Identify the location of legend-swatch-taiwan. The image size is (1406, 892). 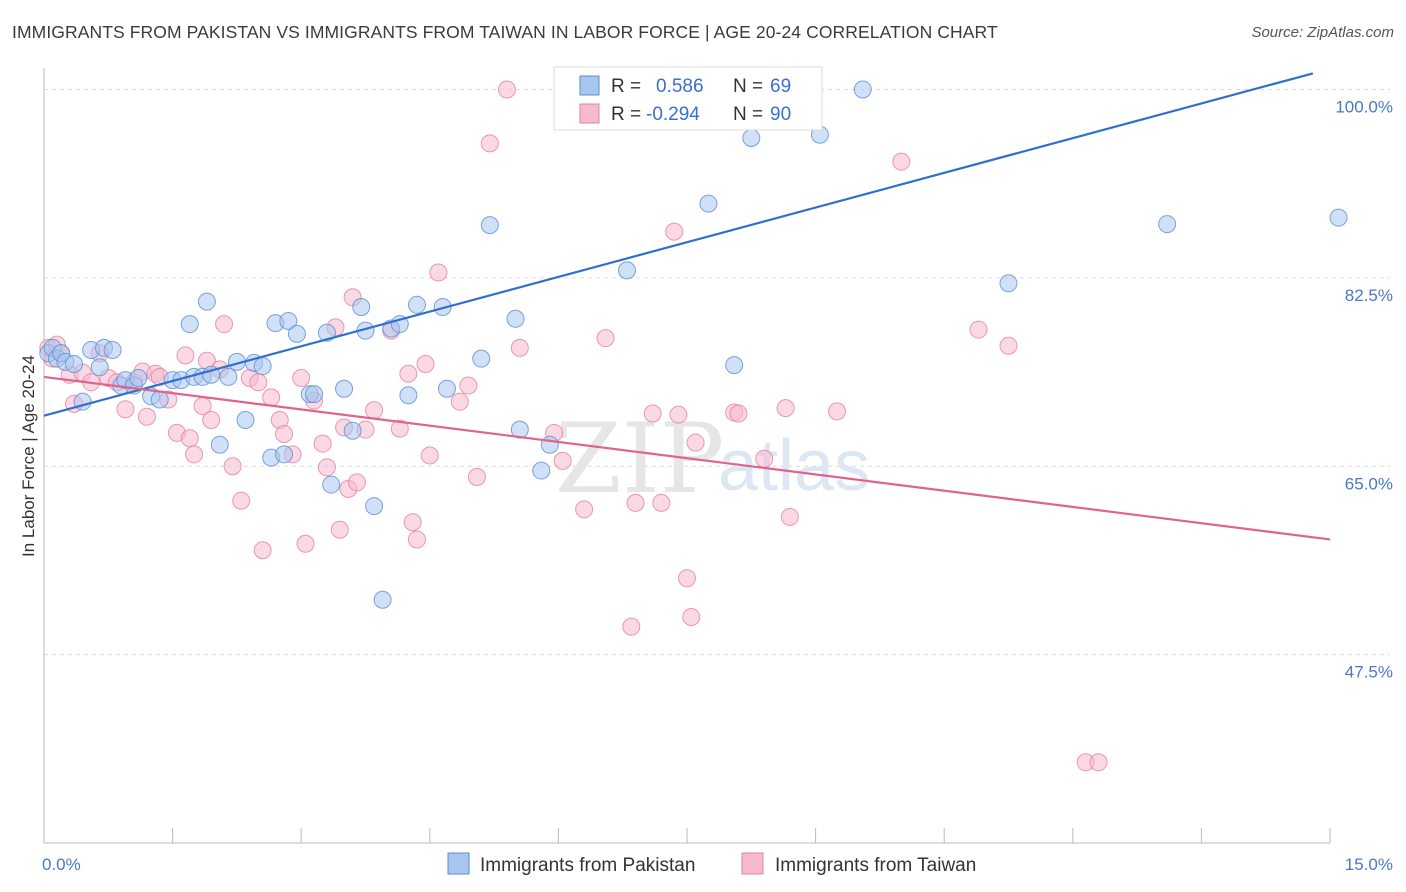
(589, 113).